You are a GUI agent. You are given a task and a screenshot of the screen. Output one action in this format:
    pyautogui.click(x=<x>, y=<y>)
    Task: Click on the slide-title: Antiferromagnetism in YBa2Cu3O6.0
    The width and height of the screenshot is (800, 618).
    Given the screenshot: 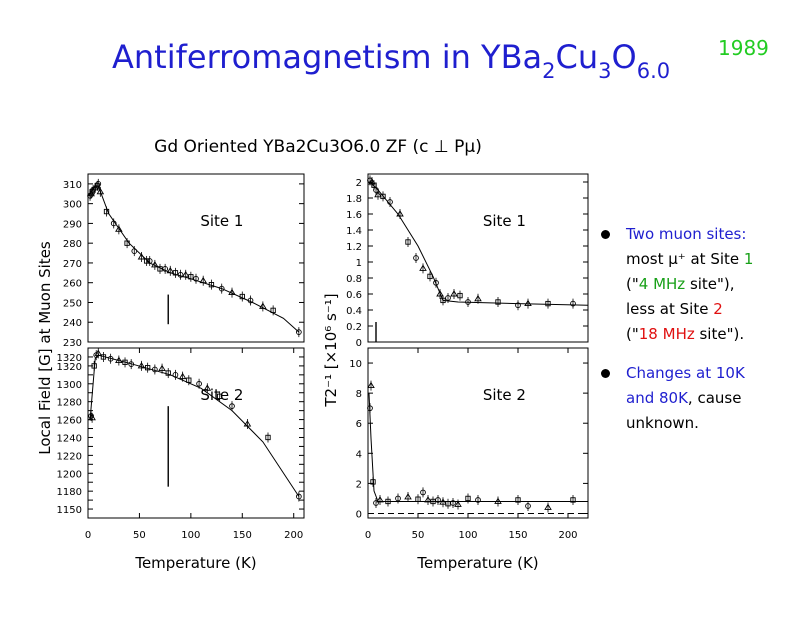 What is the action you would take?
    pyautogui.click(x=391, y=60)
    